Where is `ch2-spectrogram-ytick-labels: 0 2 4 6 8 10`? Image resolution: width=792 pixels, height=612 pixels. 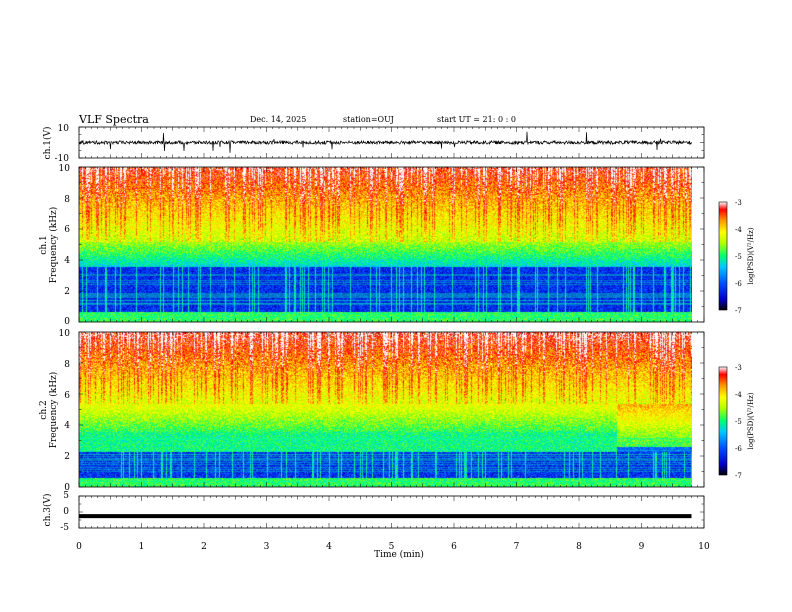 ch2-spectrogram-ytick-labels: 0 2 4 6 8 10 is located at coordinates (65, 411).